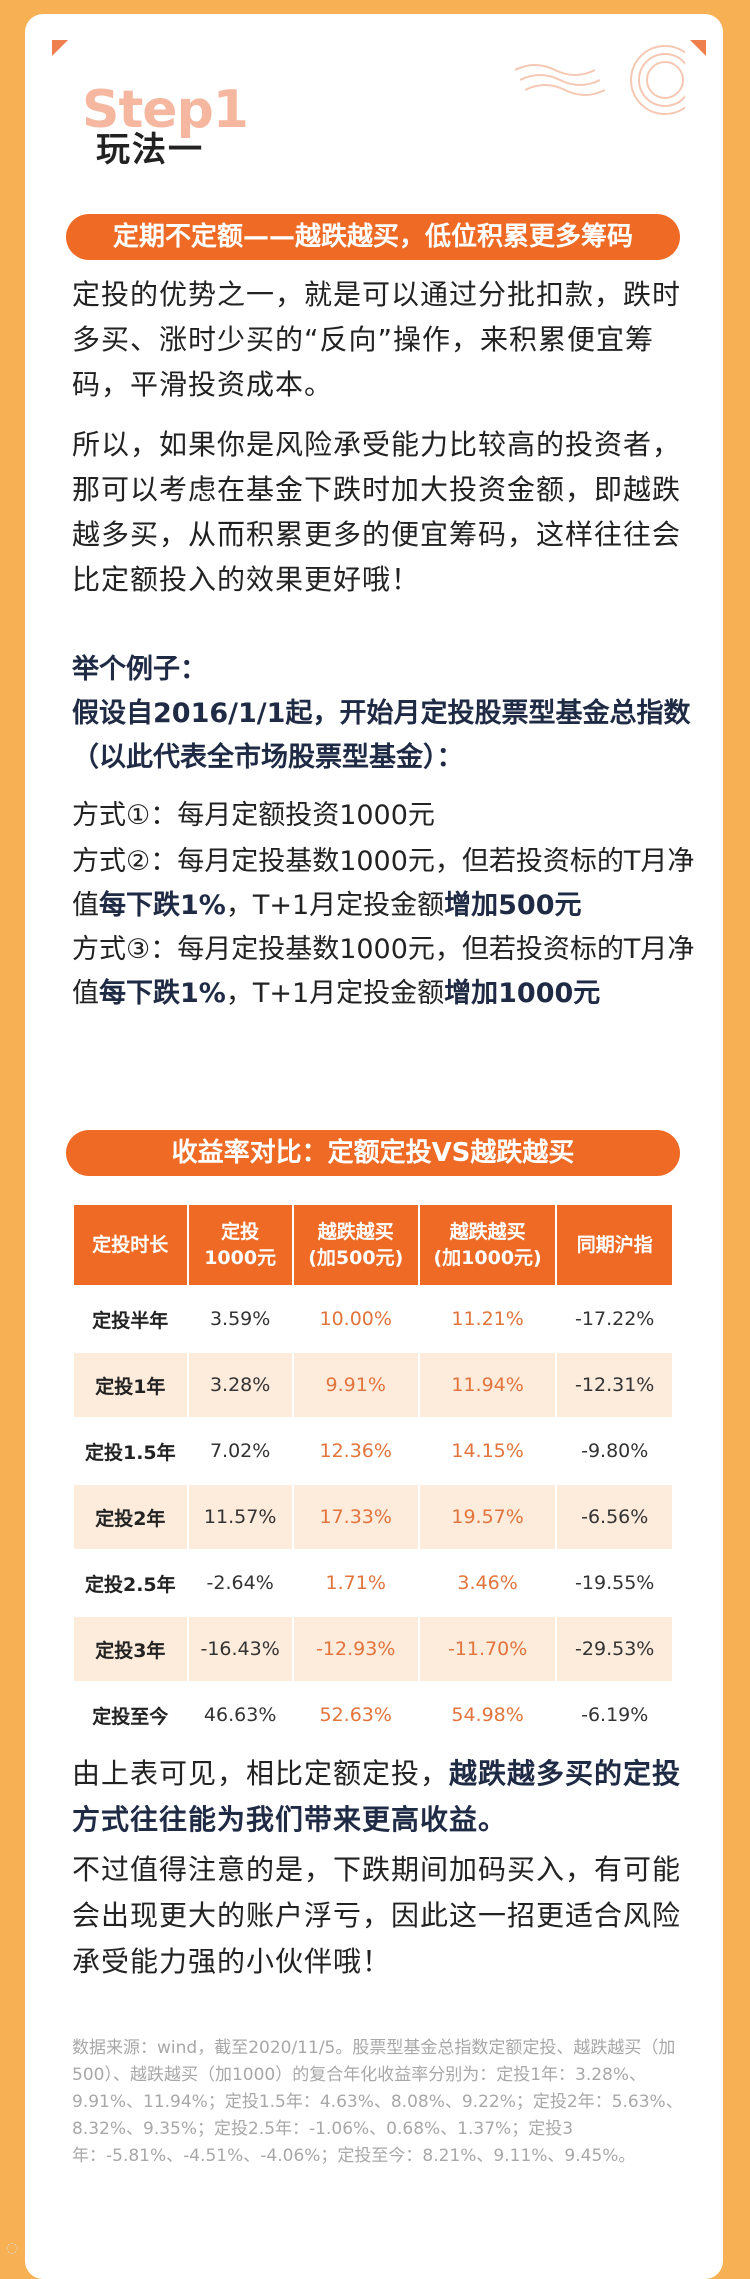 The height and width of the screenshot is (2279, 750). Describe the element at coordinates (355, 1583) in the screenshot. I see `value-cell: 1.71%` at that location.